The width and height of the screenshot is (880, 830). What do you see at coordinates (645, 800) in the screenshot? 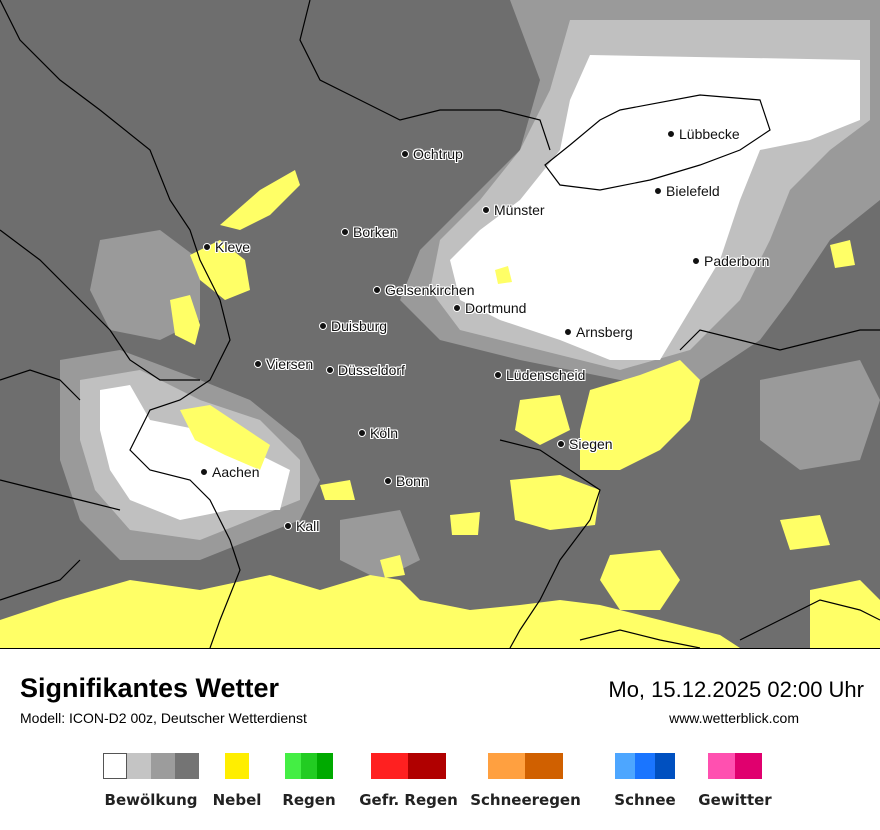
I see `legend-label: Schnee` at bounding box center [645, 800].